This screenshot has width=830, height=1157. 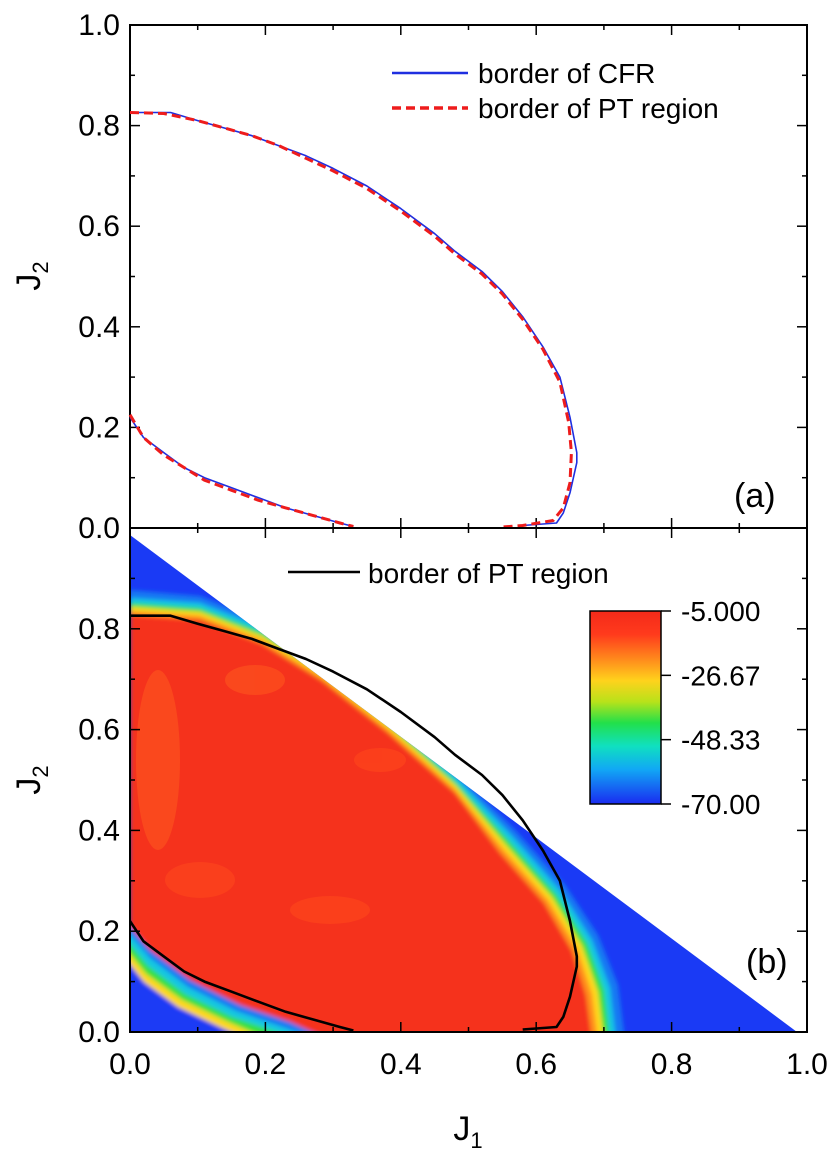 I want to click on heatmap-texture, so click(x=271, y=794).